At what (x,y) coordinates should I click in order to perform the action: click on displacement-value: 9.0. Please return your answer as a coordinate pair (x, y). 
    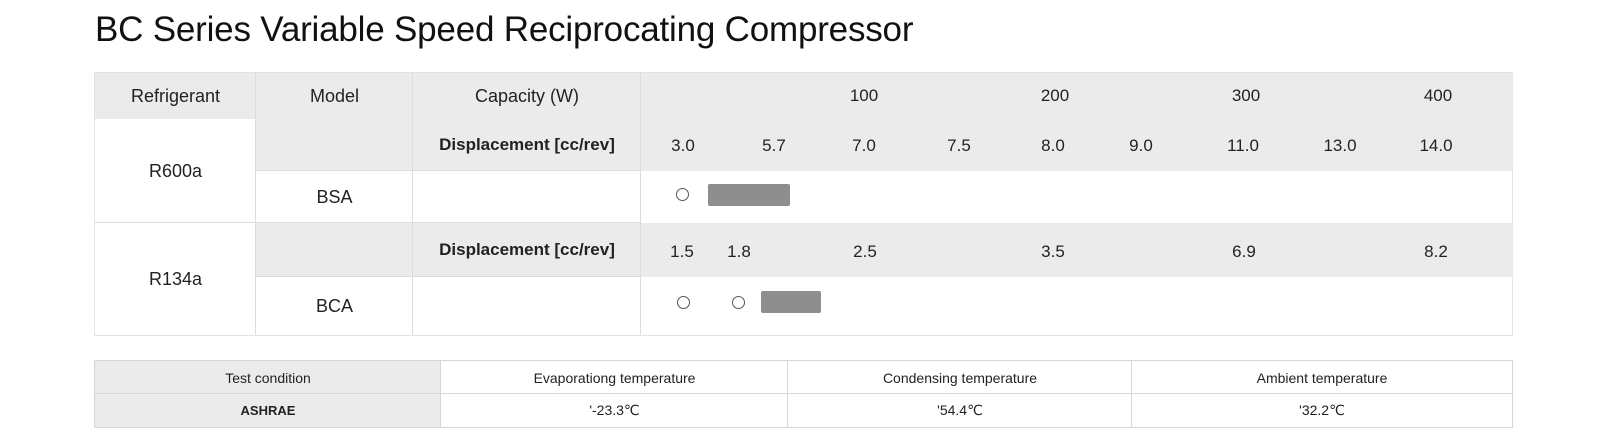
    Looking at the image, I should click on (1141, 145).